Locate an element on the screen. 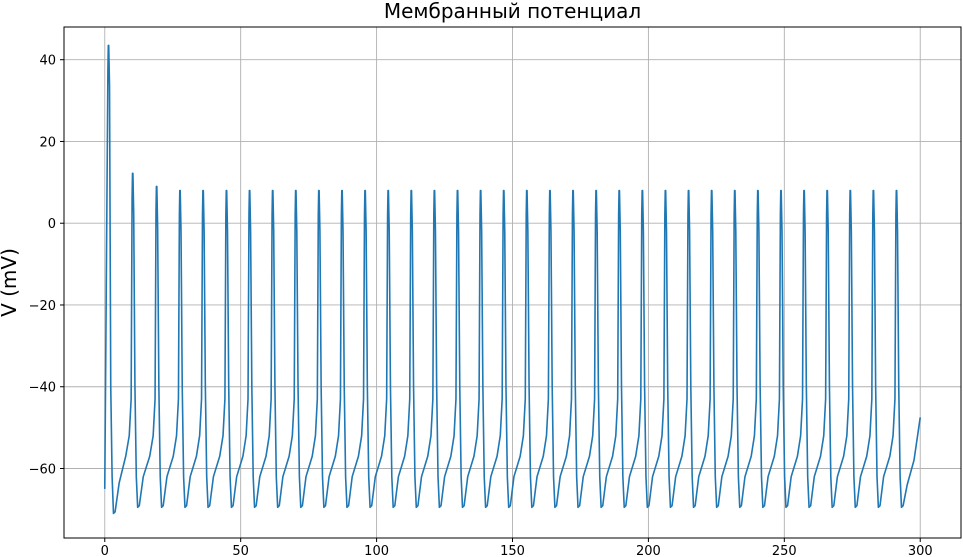 Image resolution: width=963 pixels, height=557 pixels. y-tick-label: −60 is located at coordinates (42, 470).